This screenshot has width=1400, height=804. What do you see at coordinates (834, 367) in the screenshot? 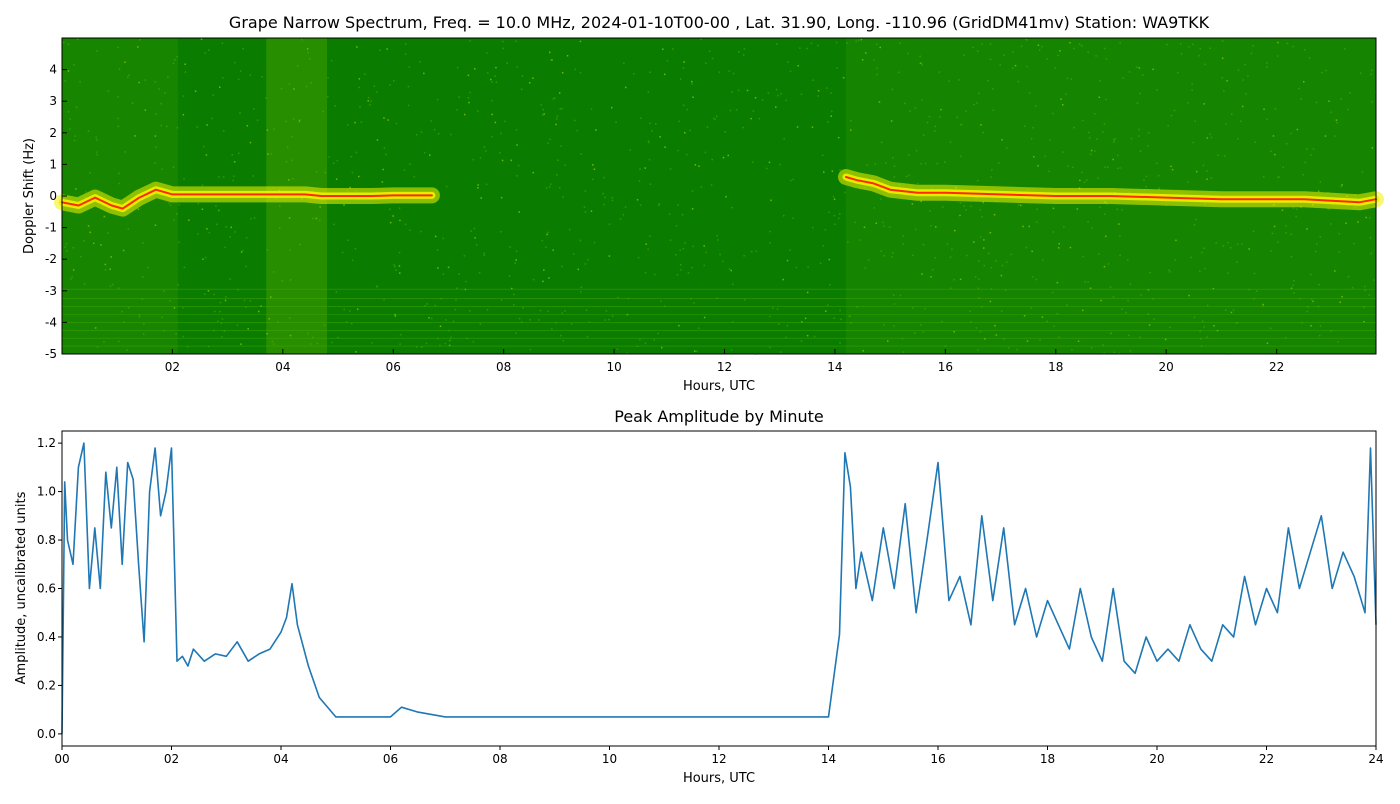
I see `spectrum-x-tick-label: 14` at bounding box center [834, 367].